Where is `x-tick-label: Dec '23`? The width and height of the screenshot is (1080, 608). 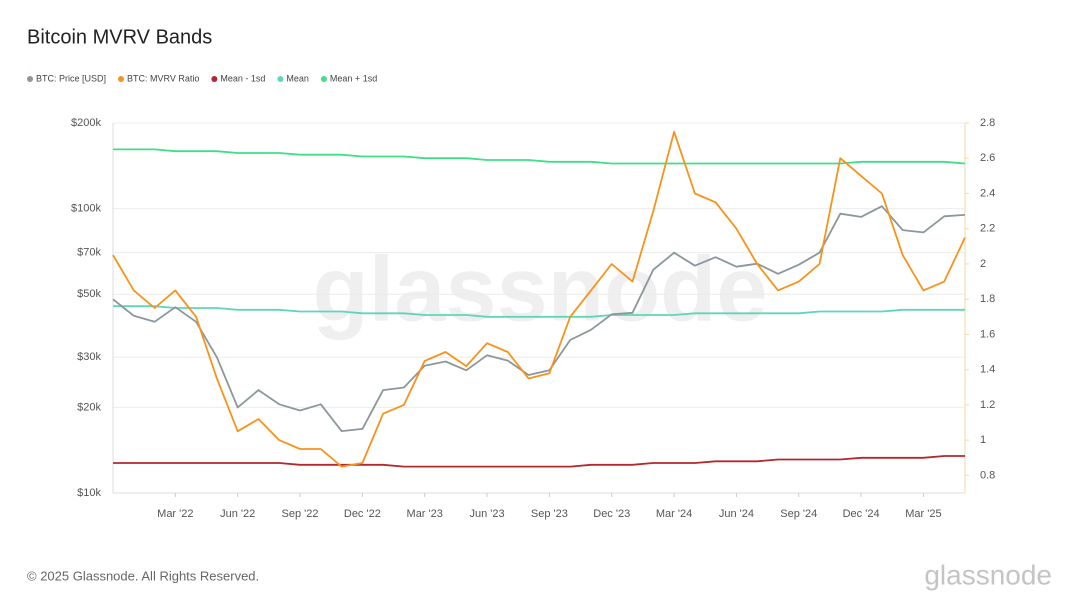 x-tick-label: Dec '23 is located at coordinates (611, 514).